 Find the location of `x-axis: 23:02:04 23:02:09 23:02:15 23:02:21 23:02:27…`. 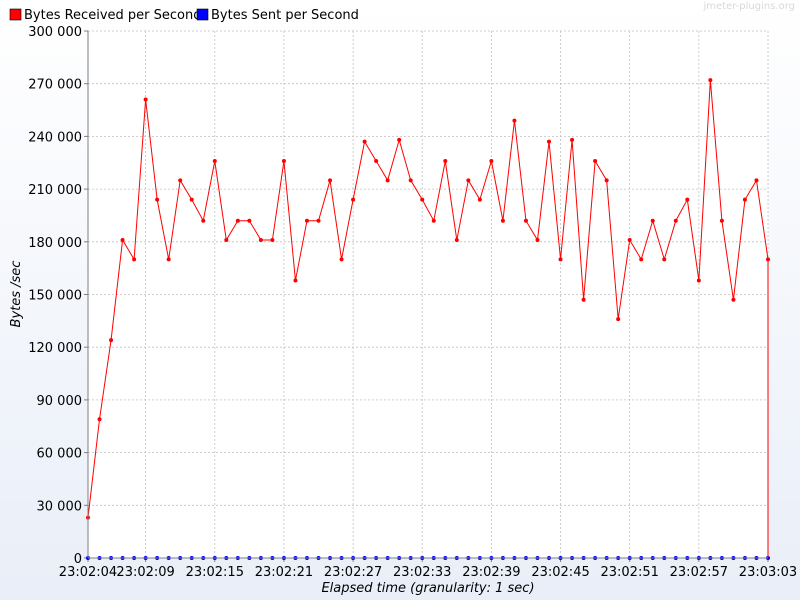

x-axis: 23:02:04 23:02:09 23:02:15 23:02:21 23:02:27… is located at coordinates (428, 569).